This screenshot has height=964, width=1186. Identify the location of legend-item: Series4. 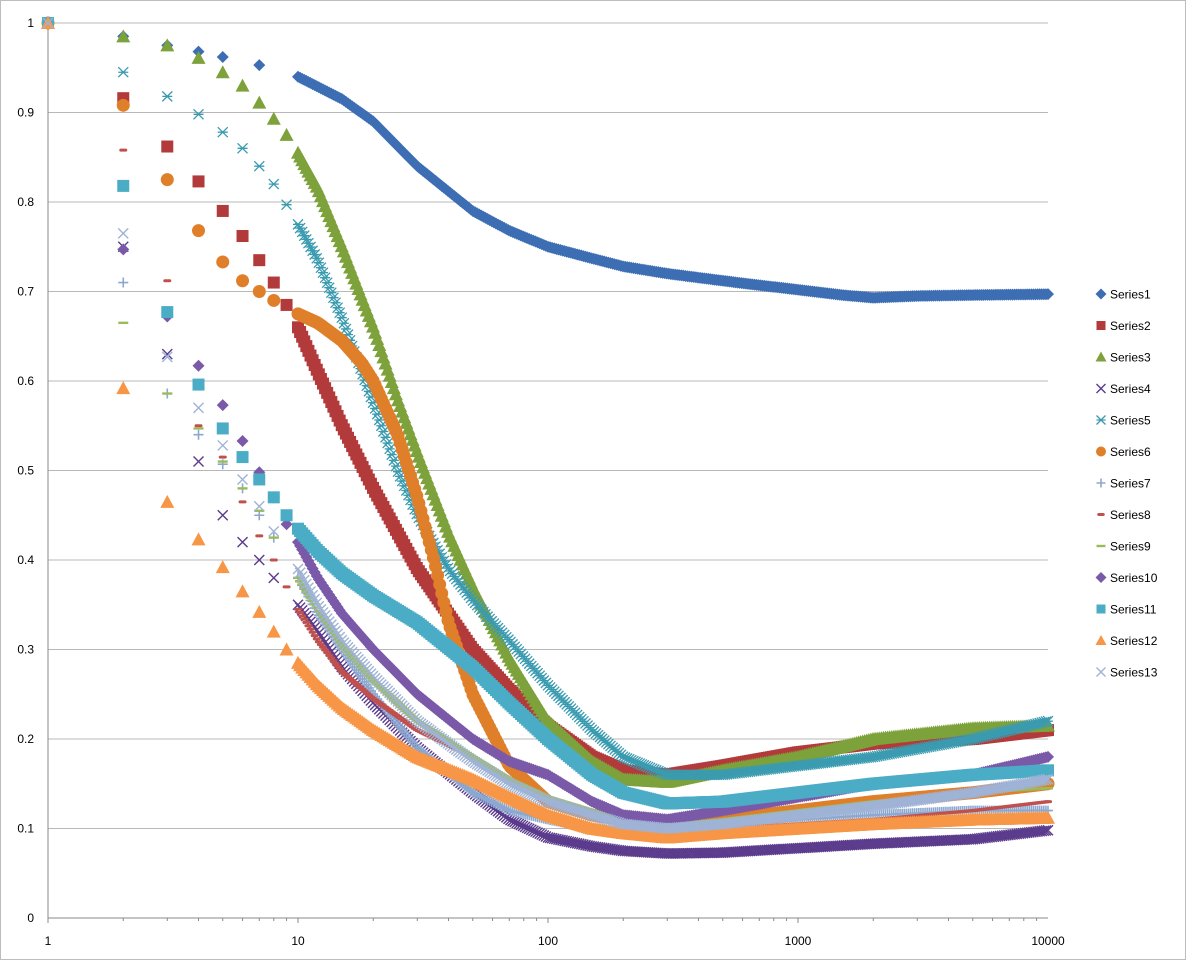
(1123, 389).